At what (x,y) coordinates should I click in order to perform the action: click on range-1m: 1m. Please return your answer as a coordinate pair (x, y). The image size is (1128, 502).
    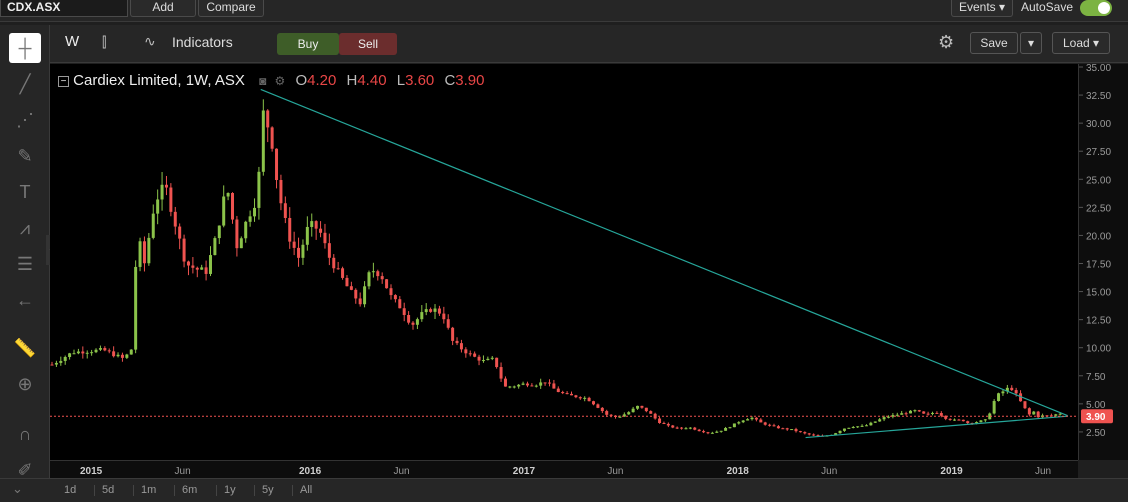
    Looking at the image, I should click on (149, 490).